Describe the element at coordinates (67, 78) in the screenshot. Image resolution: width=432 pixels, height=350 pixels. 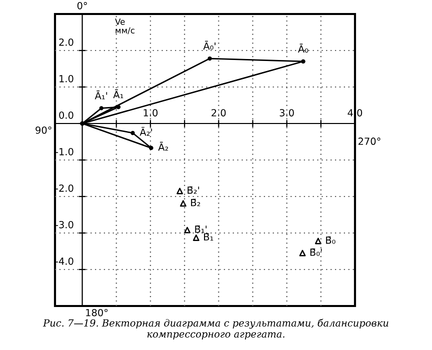
I see `y-tick-label: 1.0` at that location.